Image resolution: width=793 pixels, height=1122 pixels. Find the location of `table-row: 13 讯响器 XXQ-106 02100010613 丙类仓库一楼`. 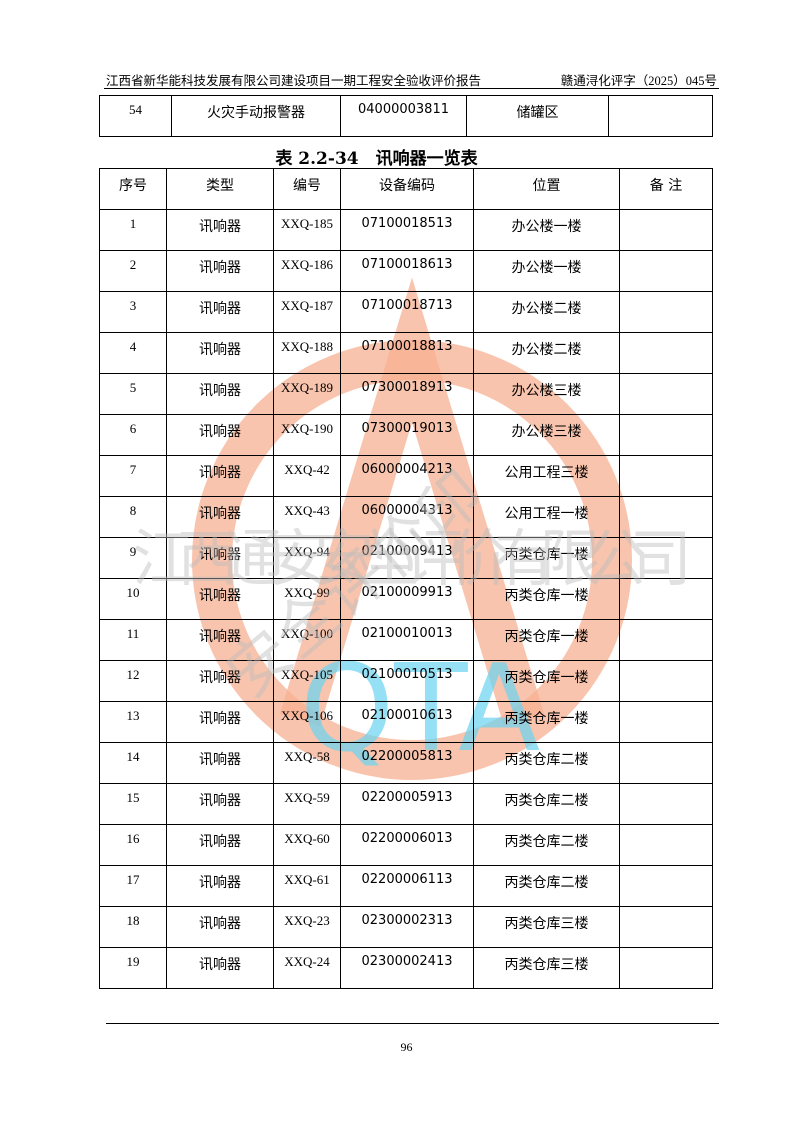

table-row: 13 讯响器 XXQ-106 02100010613 丙类仓库一楼 is located at coordinates (406, 722).